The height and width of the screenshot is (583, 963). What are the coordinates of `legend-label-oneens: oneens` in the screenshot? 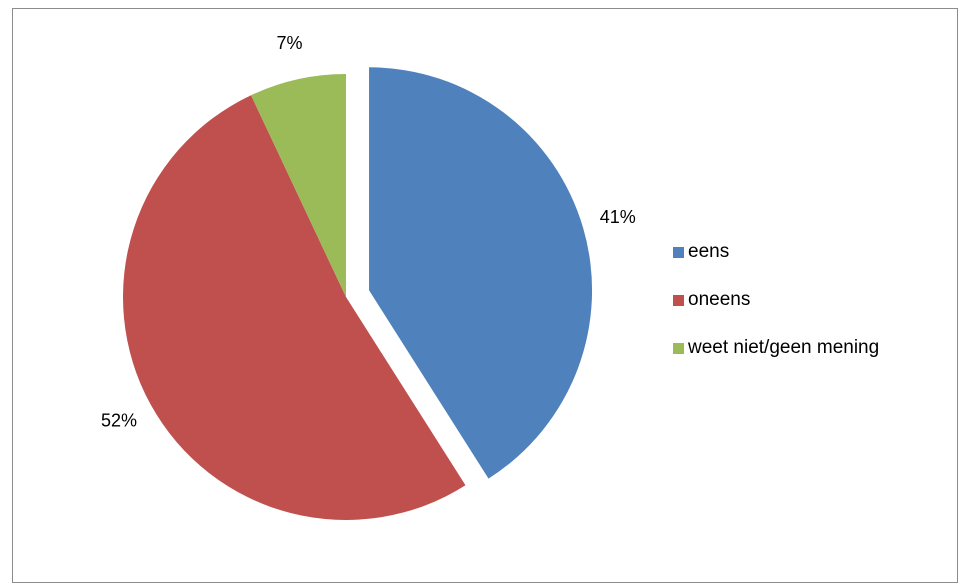 It's located at (719, 299).